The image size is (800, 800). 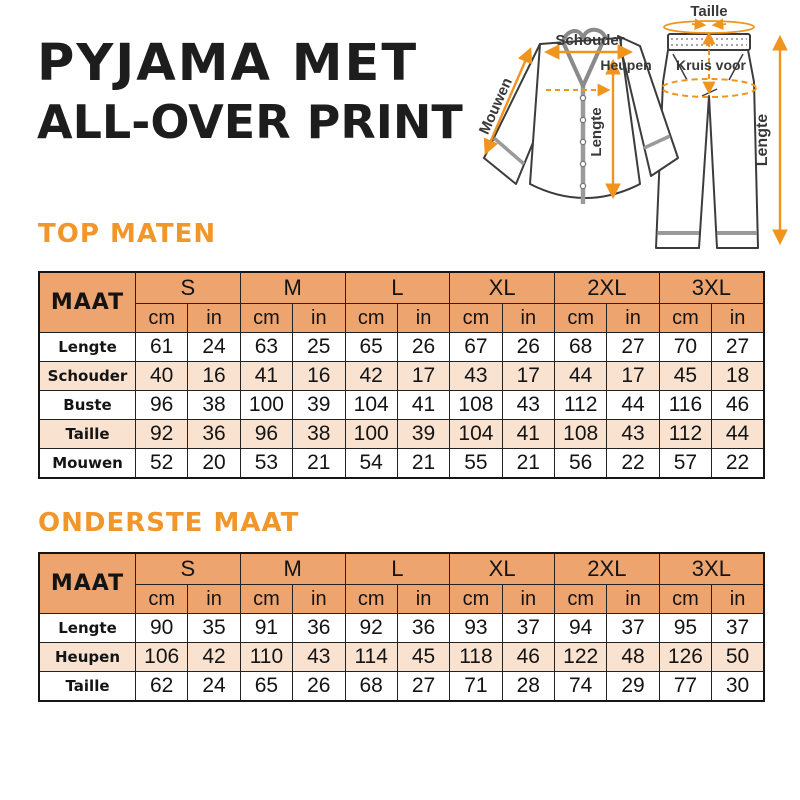 I want to click on value-cell: 53, so click(x=266, y=463).